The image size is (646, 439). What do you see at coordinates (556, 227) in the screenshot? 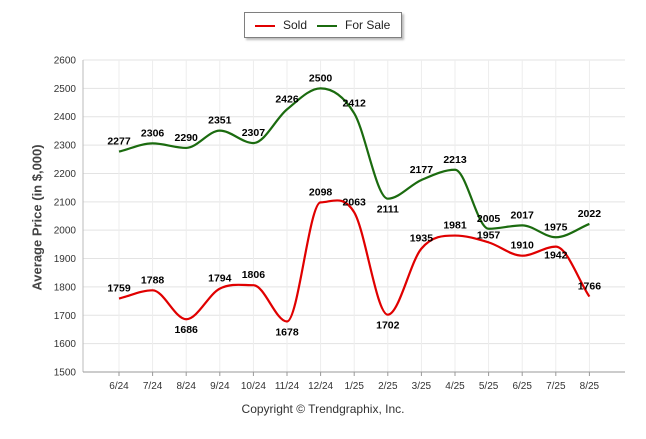
I see `data-label-for-sale: 1975` at bounding box center [556, 227].